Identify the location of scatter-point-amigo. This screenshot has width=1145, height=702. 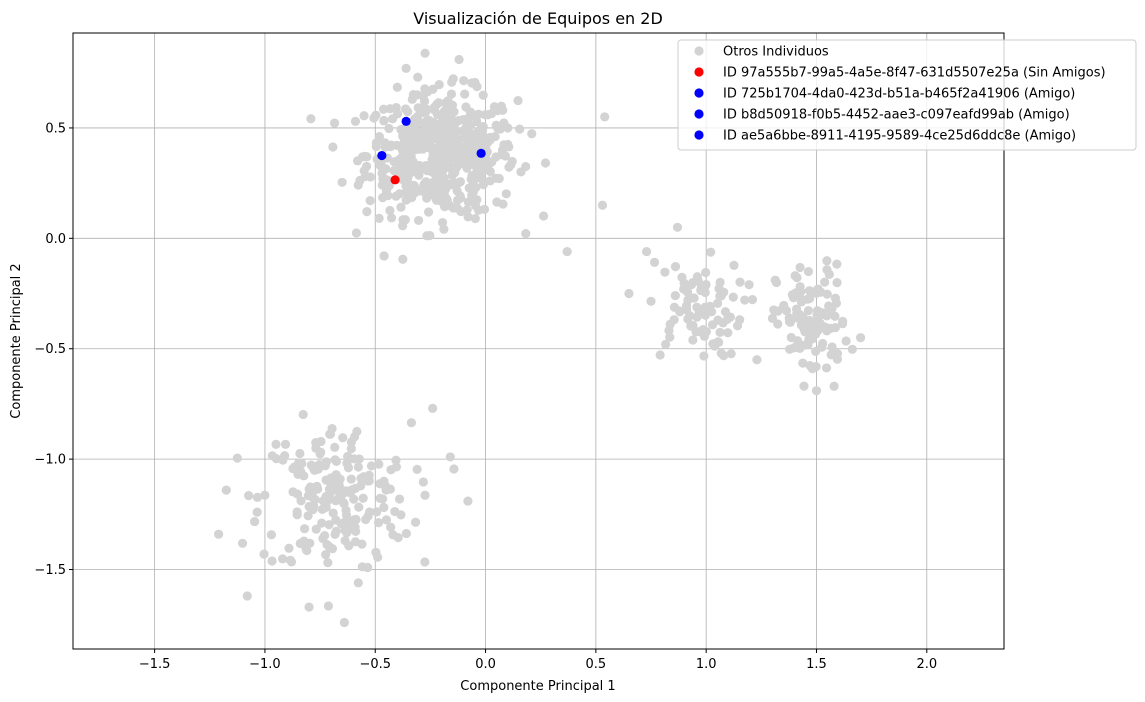
(406, 121).